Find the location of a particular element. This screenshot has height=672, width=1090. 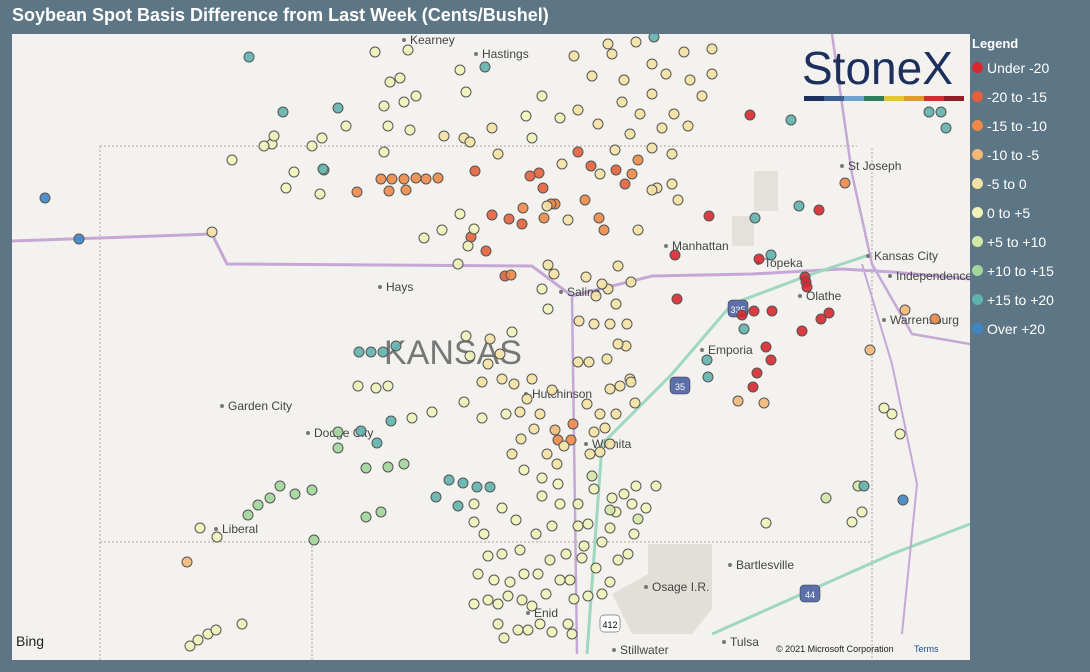

legend-item: -5 to 0 is located at coordinates (1013, 183).